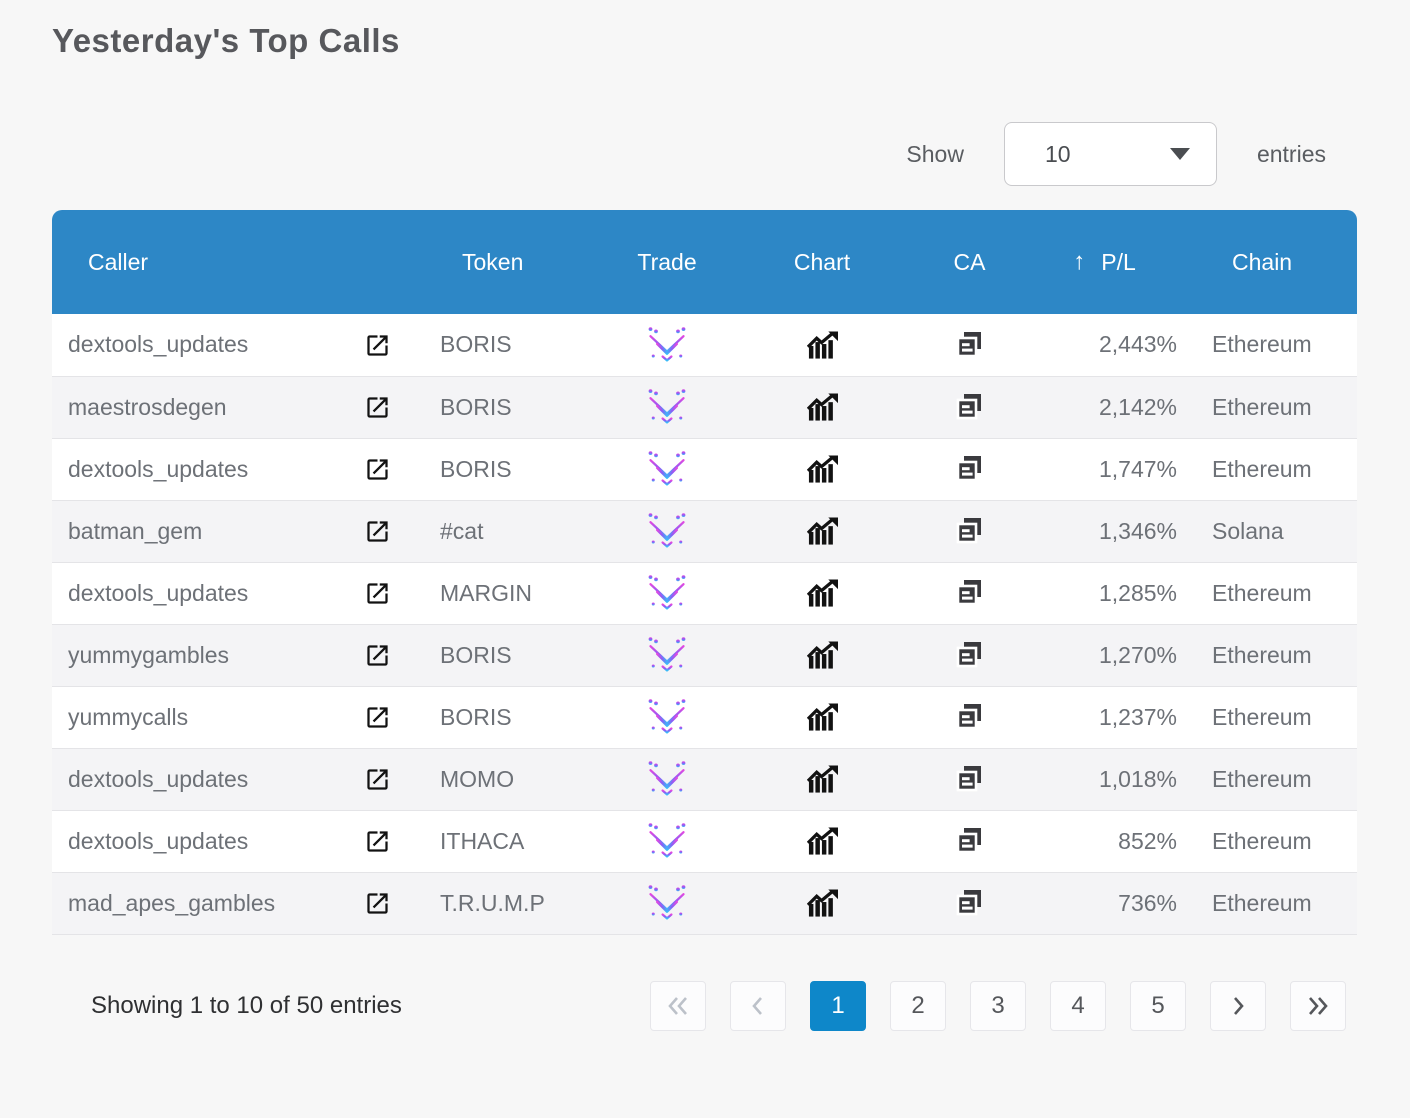 The image size is (1410, 1118). What do you see at coordinates (1137, 778) in the screenshot?
I see `pl-cell: 1,018%` at bounding box center [1137, 778].